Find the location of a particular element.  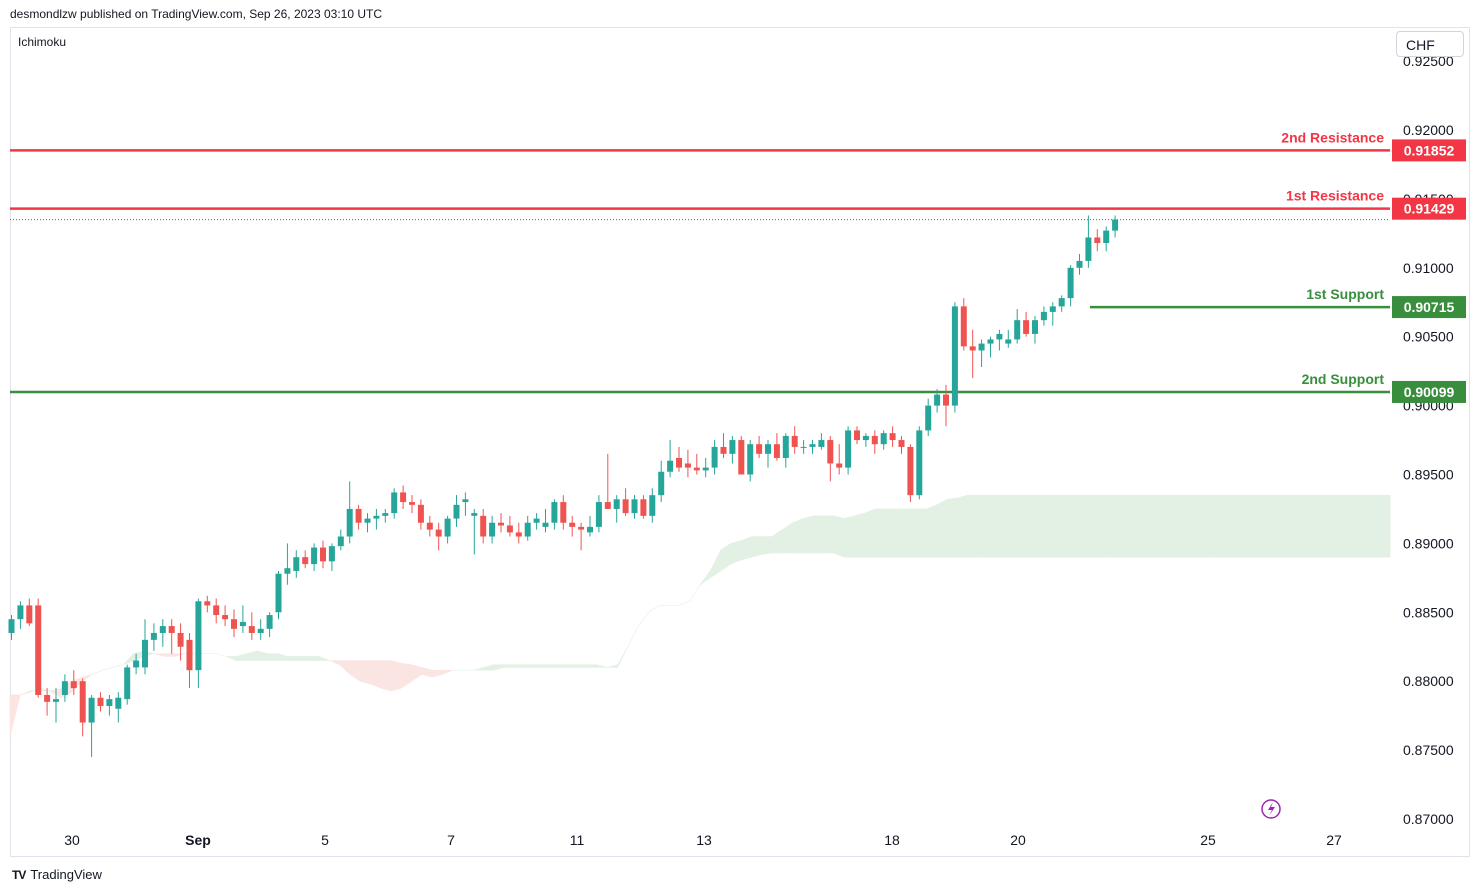

time-tick-label: 30 is located at coordinates (72, 840).